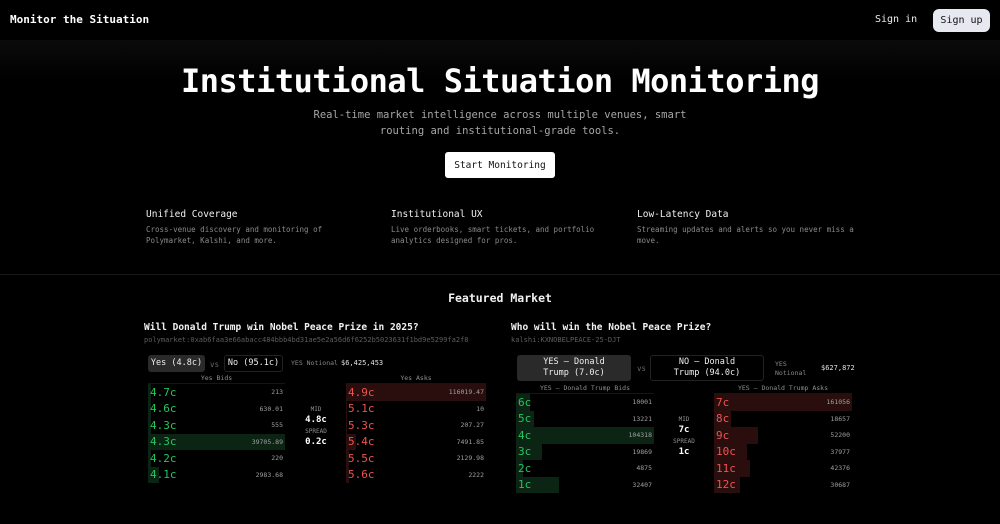 The height and width of the screenshot is (524, 1000). I want to click on order-price: 4.7c, so click(163, 392).